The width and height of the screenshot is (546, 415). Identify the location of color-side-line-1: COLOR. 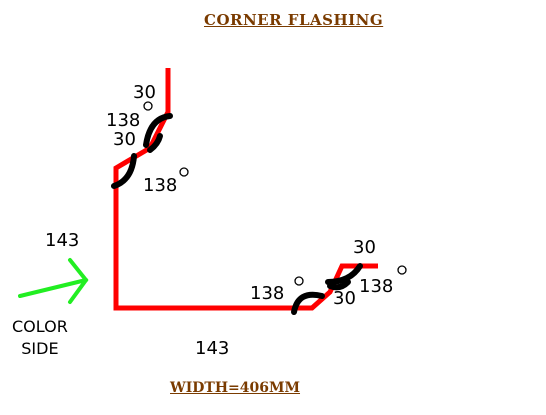
(40, 327).